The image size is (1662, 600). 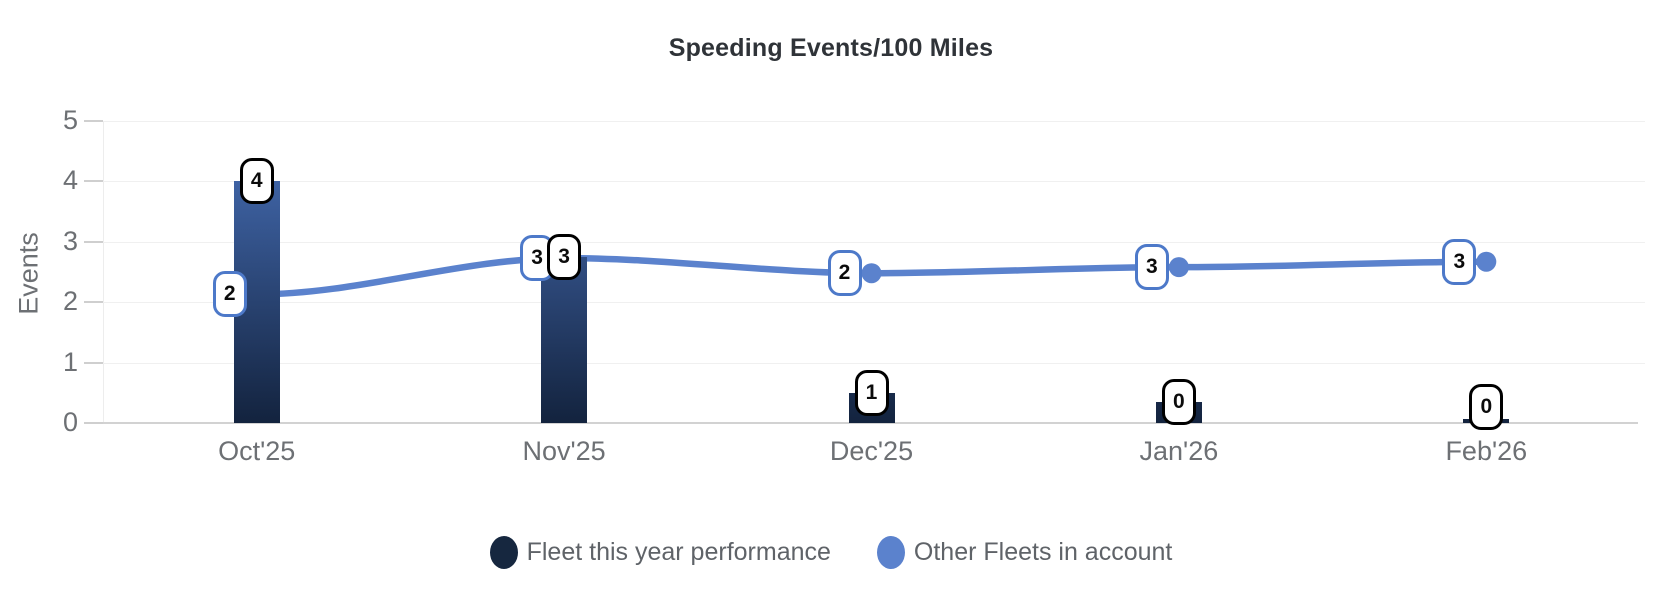 I want to click on bar-value-label-nov25: 3, so click(x=564, y=256).